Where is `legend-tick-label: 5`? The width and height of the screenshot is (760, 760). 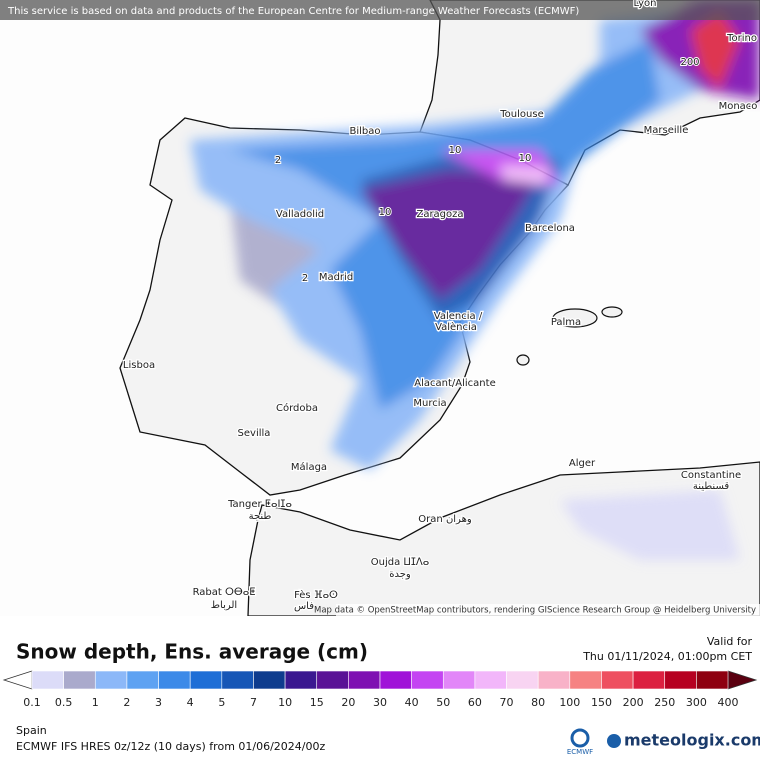
legend-tick-label: 5 is located at coordinates (221, 702).